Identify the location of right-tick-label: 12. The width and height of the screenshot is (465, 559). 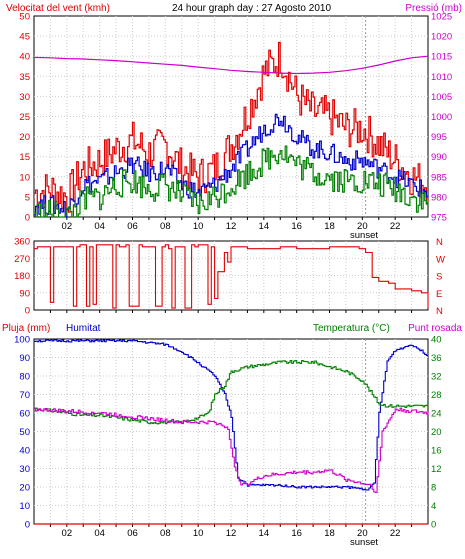
(436, 469).